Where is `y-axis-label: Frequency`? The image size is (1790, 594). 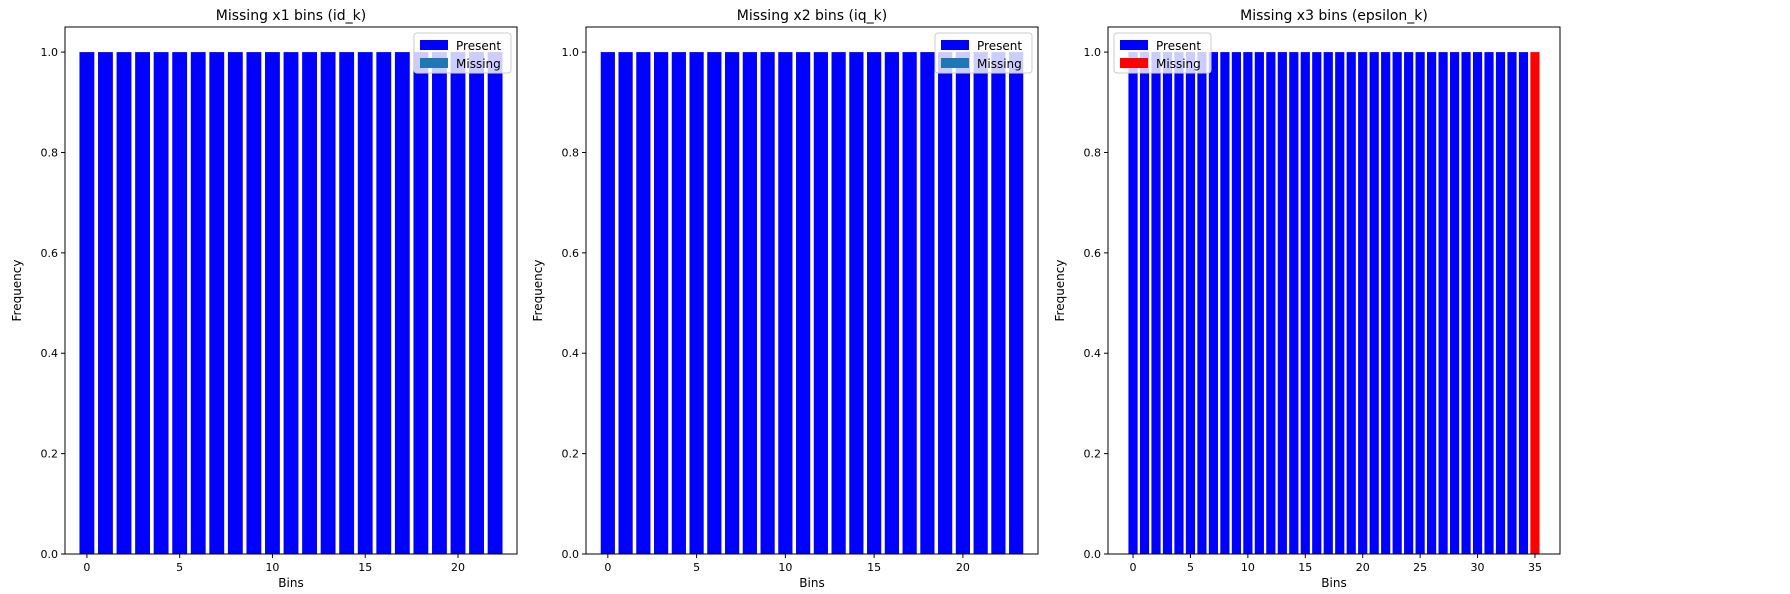
y-axis-label: Frequency is located at coordinates (538, 291).